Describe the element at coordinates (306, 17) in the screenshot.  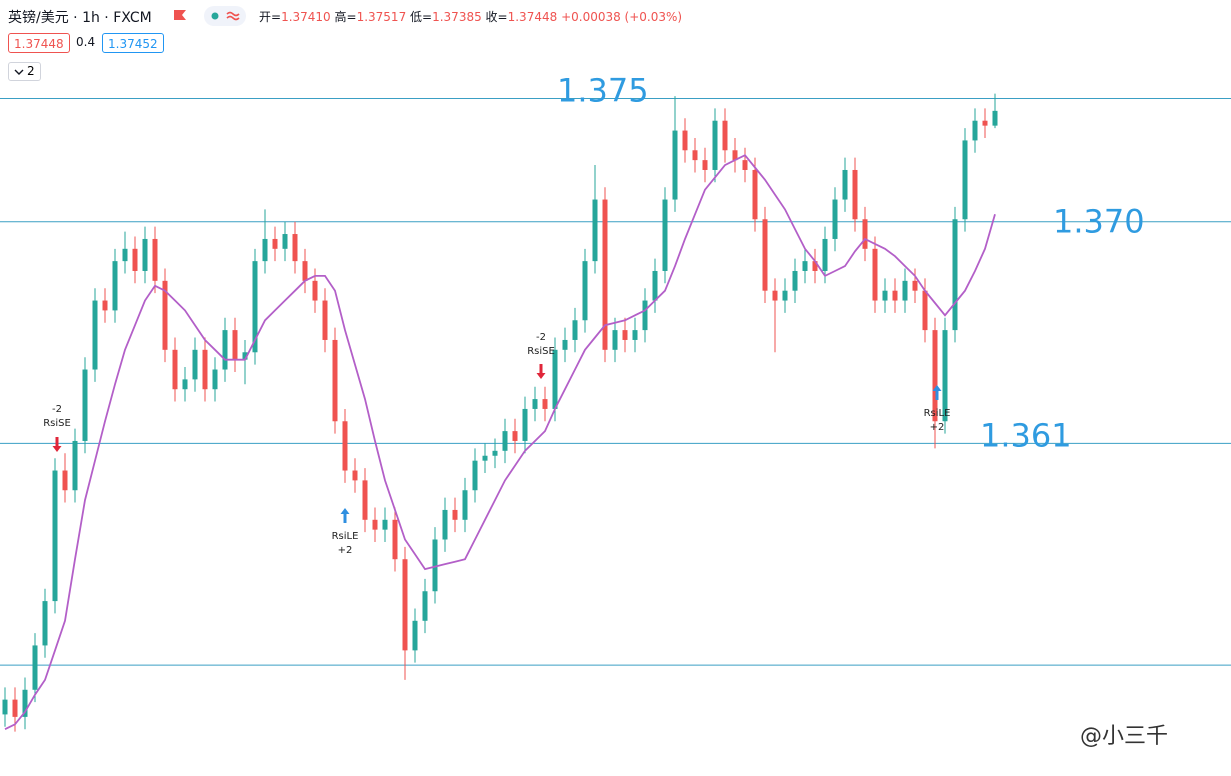
I see `ohlc-value: 1.37410` at that location.